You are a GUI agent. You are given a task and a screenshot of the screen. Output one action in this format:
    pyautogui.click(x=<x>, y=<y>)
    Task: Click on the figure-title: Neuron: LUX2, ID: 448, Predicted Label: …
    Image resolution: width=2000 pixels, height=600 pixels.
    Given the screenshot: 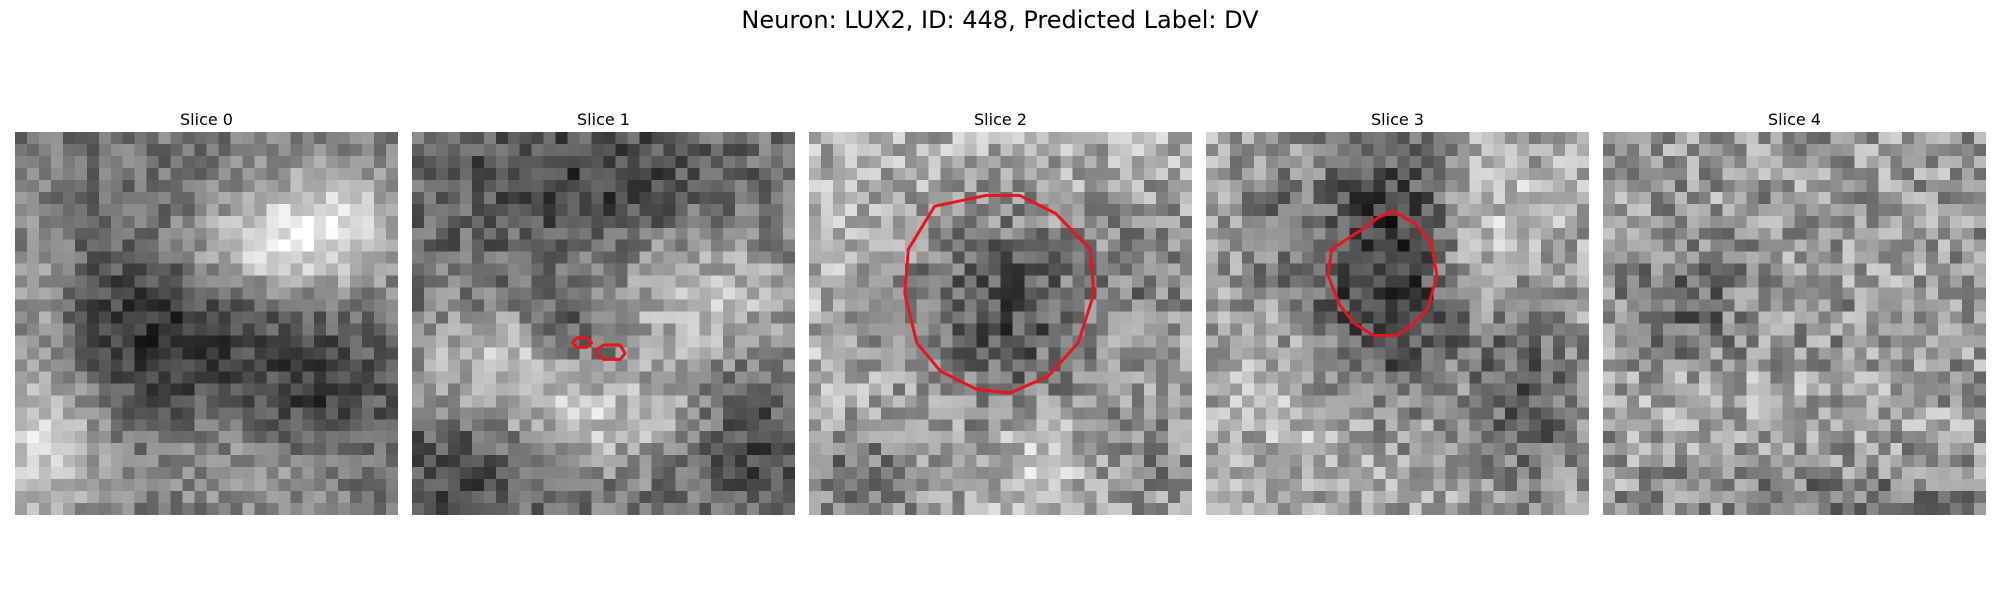 What is the action you would take?
    pyautogui.click(x=1000, y=20)
    